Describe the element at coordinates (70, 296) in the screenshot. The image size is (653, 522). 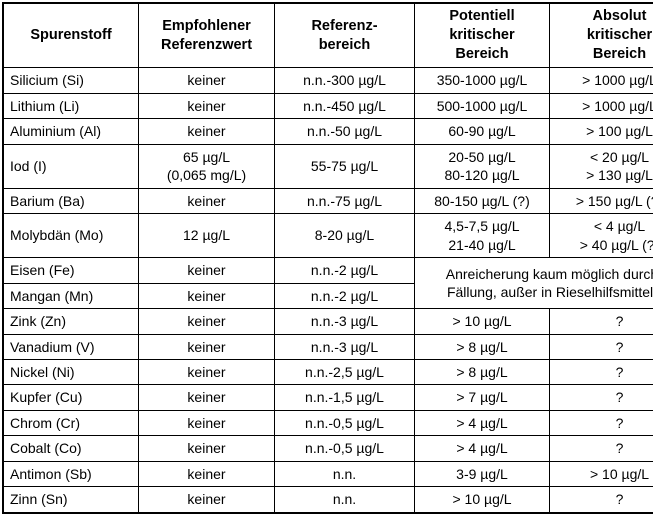
I see `element-name-cell: Mangan (Mn)` at that location.